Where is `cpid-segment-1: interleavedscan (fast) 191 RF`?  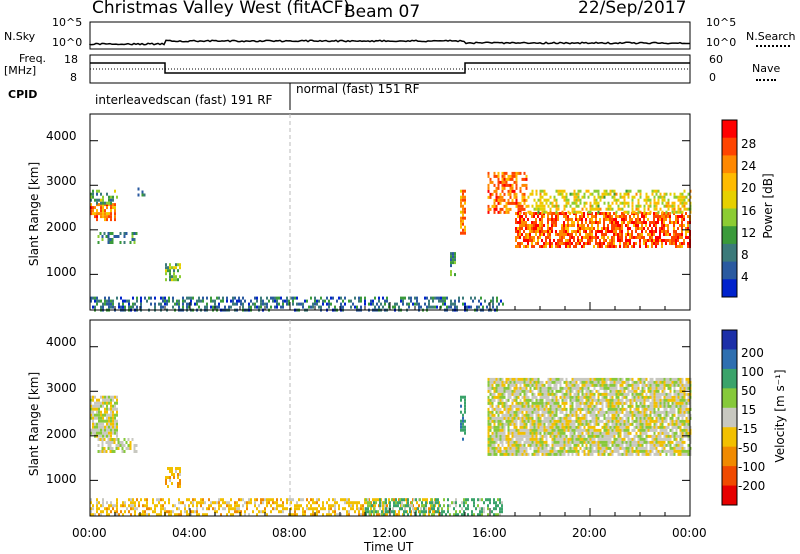 cpid-segment-1: interleavedscan (fast) 191 RF is located at coordinates (184, 100).